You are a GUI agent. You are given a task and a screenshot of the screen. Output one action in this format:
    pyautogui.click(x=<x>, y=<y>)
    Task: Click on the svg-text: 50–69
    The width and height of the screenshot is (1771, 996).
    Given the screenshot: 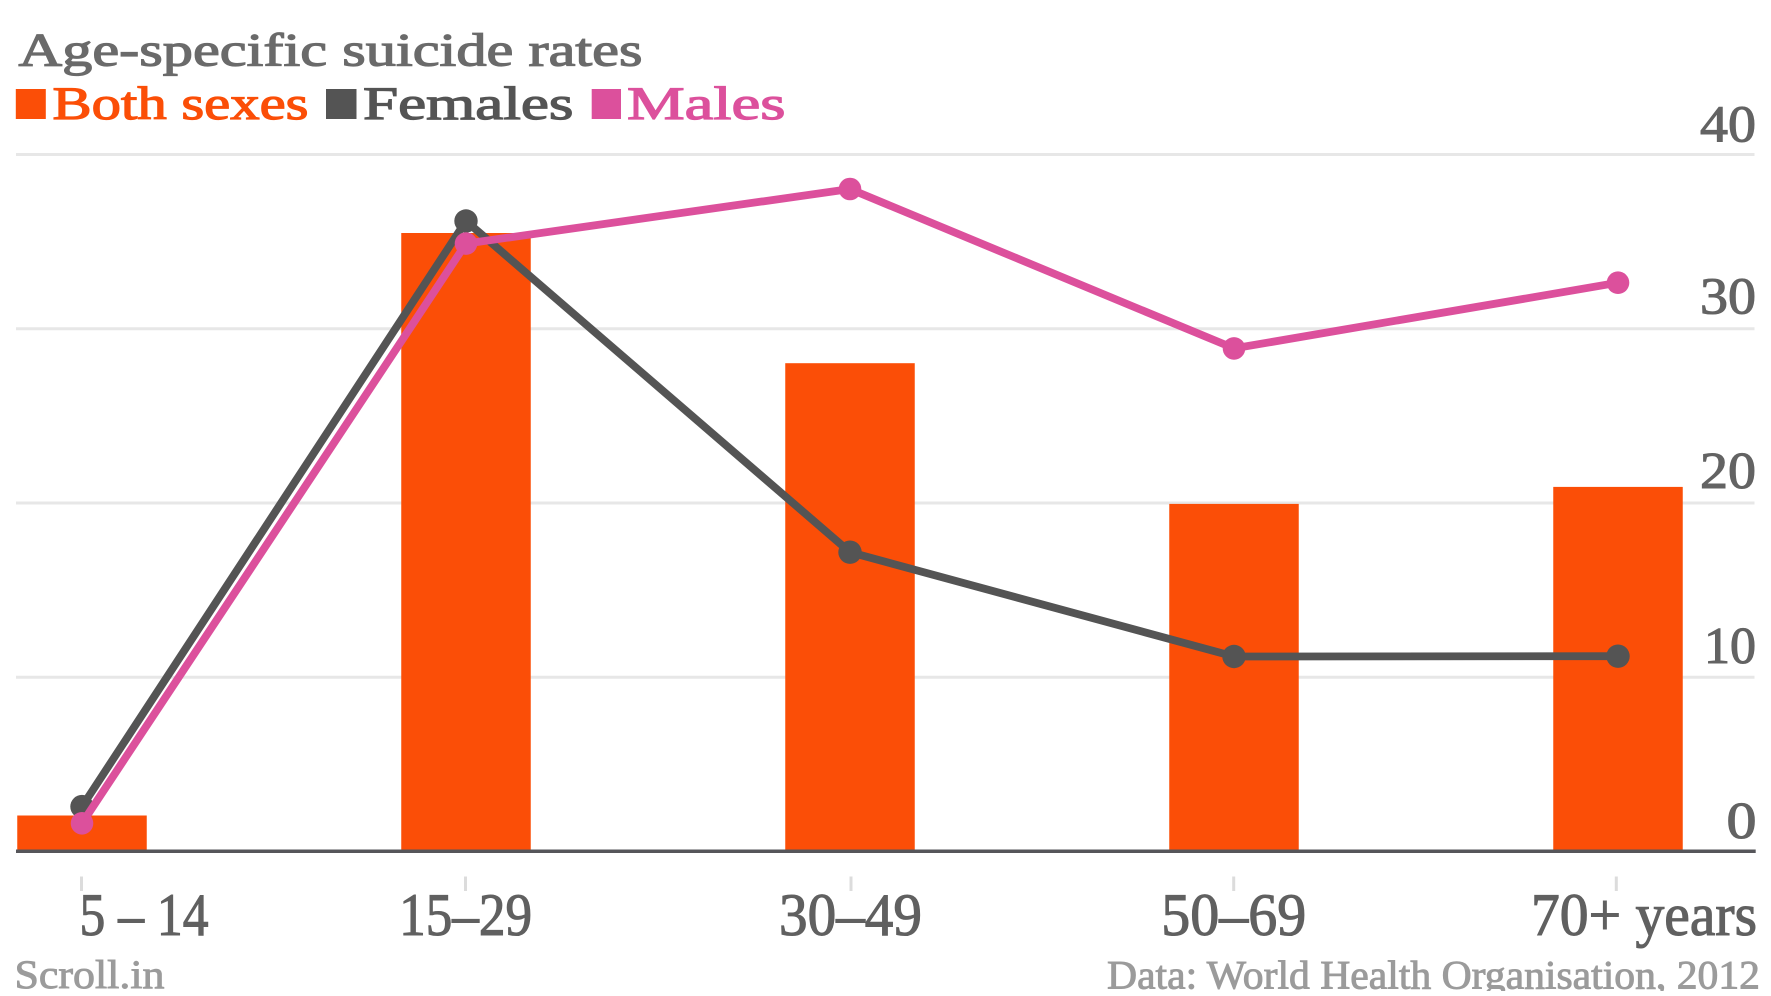 What is the action you would take?
    pyautogui.click(x=1233, y=915)
    